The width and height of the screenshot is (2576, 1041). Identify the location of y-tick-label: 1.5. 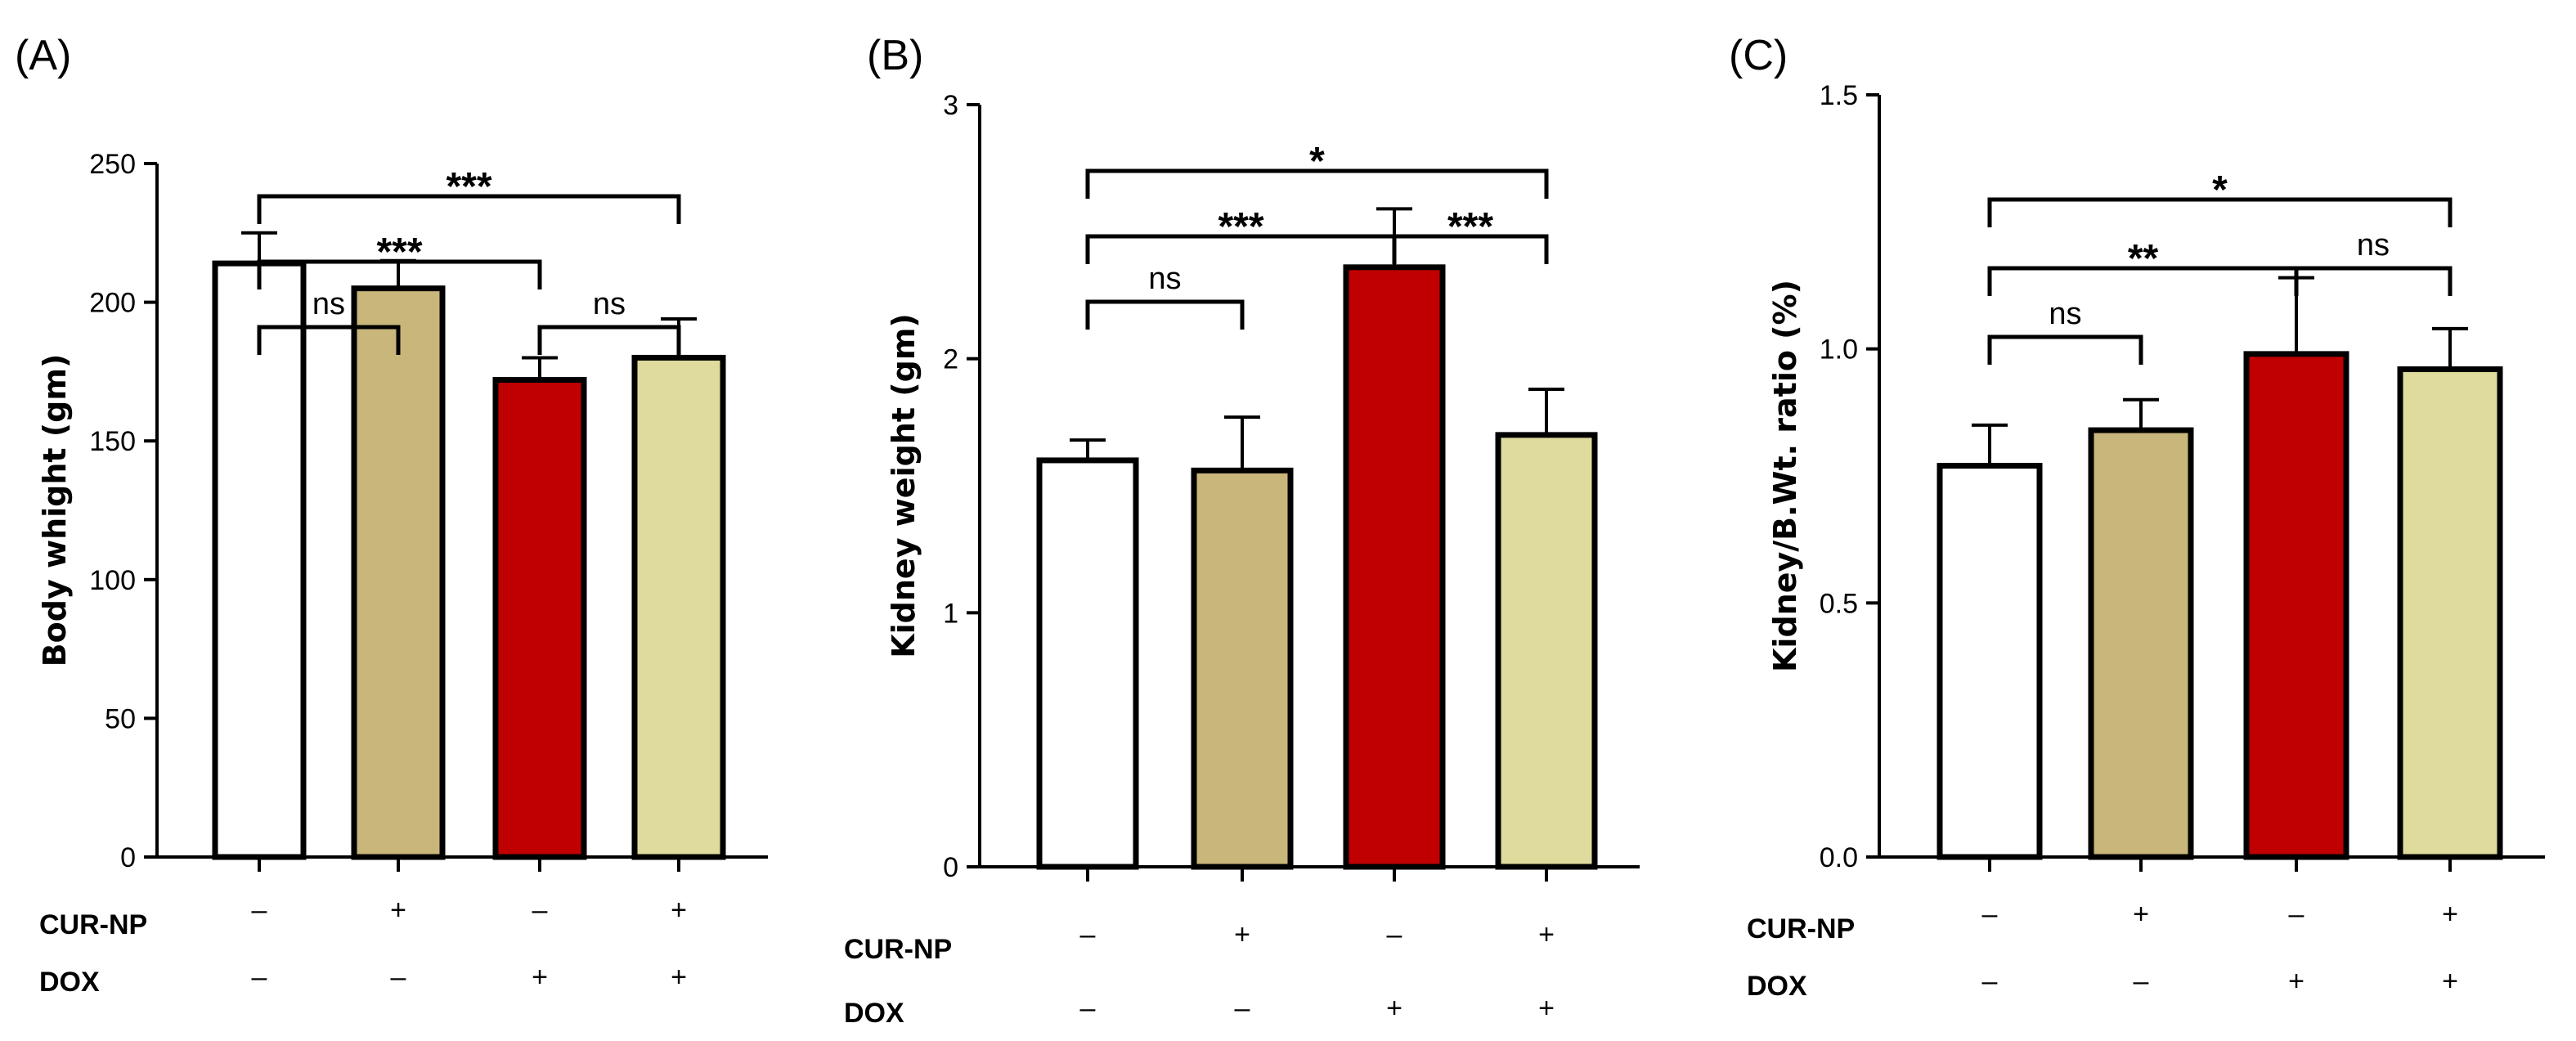
(1839, 95).